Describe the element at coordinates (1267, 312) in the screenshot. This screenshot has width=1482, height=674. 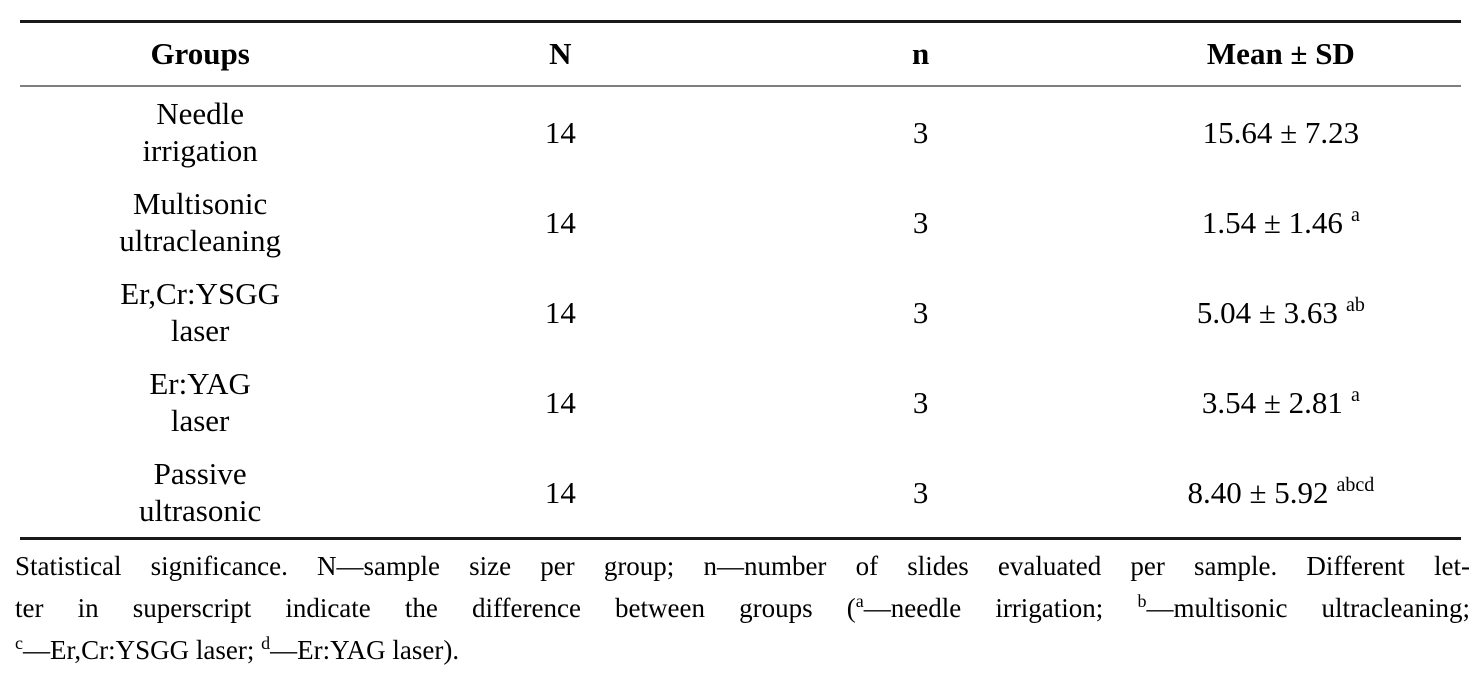
I see `mean-sd-value: 5.04 ± 3.63` at that location.